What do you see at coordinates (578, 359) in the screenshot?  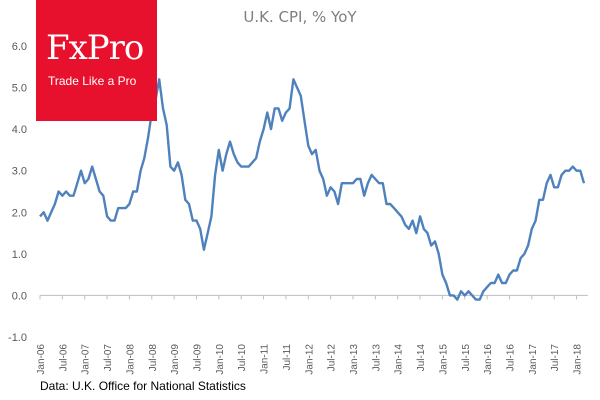 I see `x-tick-label: Jan-18` at bounding box center [578, 359].